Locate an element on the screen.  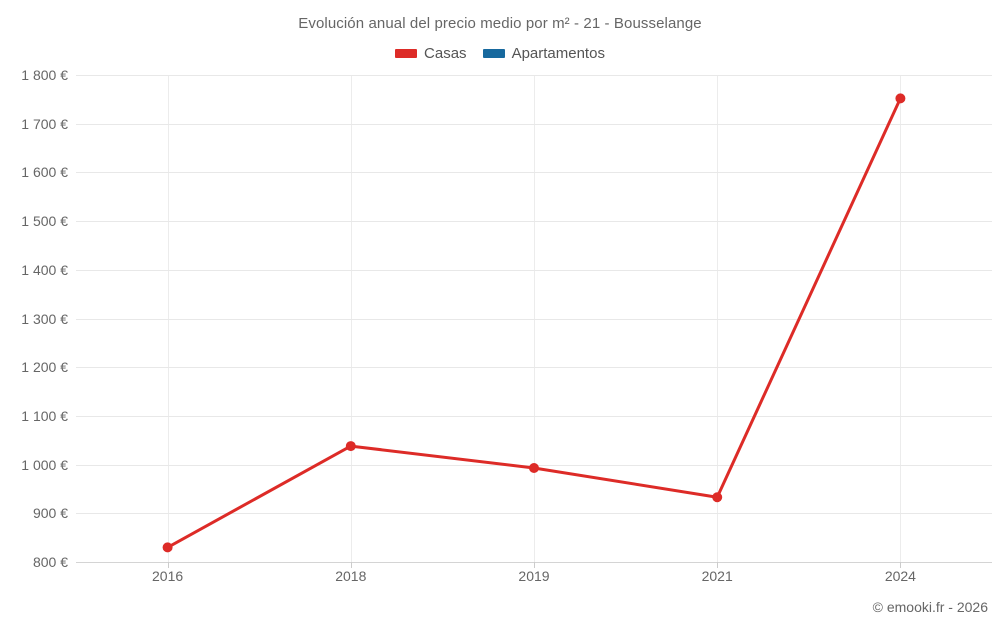
x-axis-labels: 2016 2018 2019 2021 2024 is located at coordinates (534, 580).